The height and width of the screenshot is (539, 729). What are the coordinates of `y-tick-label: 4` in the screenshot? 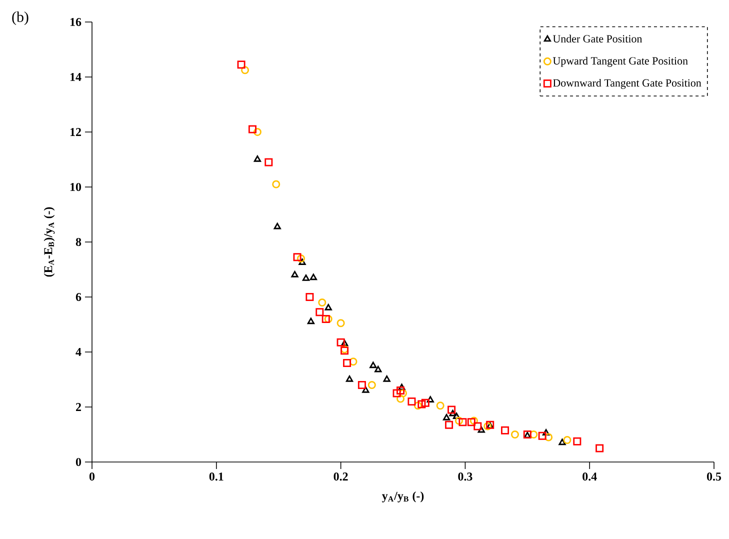 It's located at (79, 352).